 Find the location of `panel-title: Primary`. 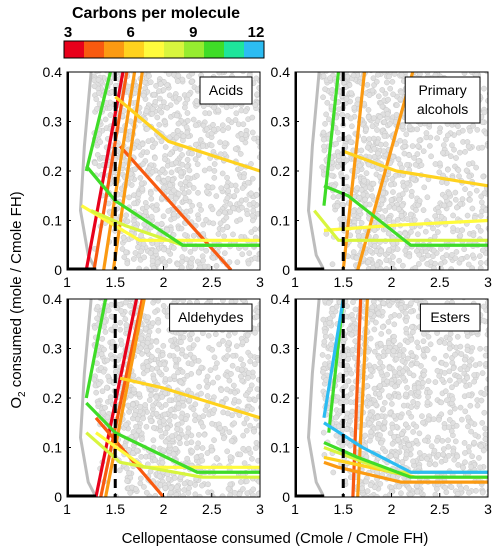

panel-title: Primary is located at coordinates (442, 90).